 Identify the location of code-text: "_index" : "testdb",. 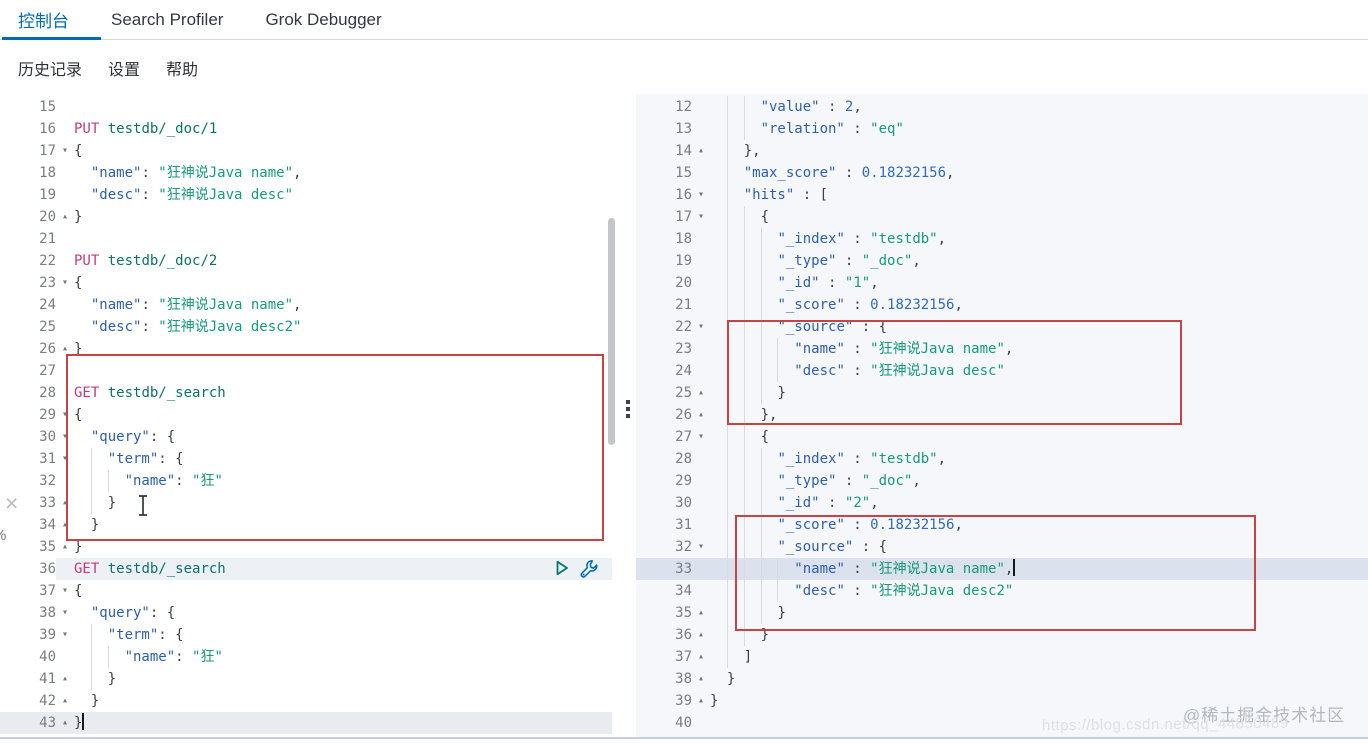
(1039, 239).